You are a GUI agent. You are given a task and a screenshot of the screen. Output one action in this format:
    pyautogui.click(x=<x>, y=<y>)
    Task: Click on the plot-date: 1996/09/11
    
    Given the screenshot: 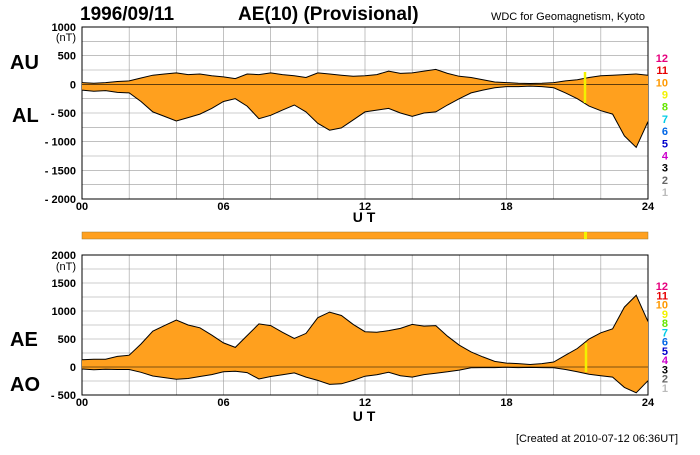 What is the action you would take?
    pyautogui.click(x=127, y=14)
    